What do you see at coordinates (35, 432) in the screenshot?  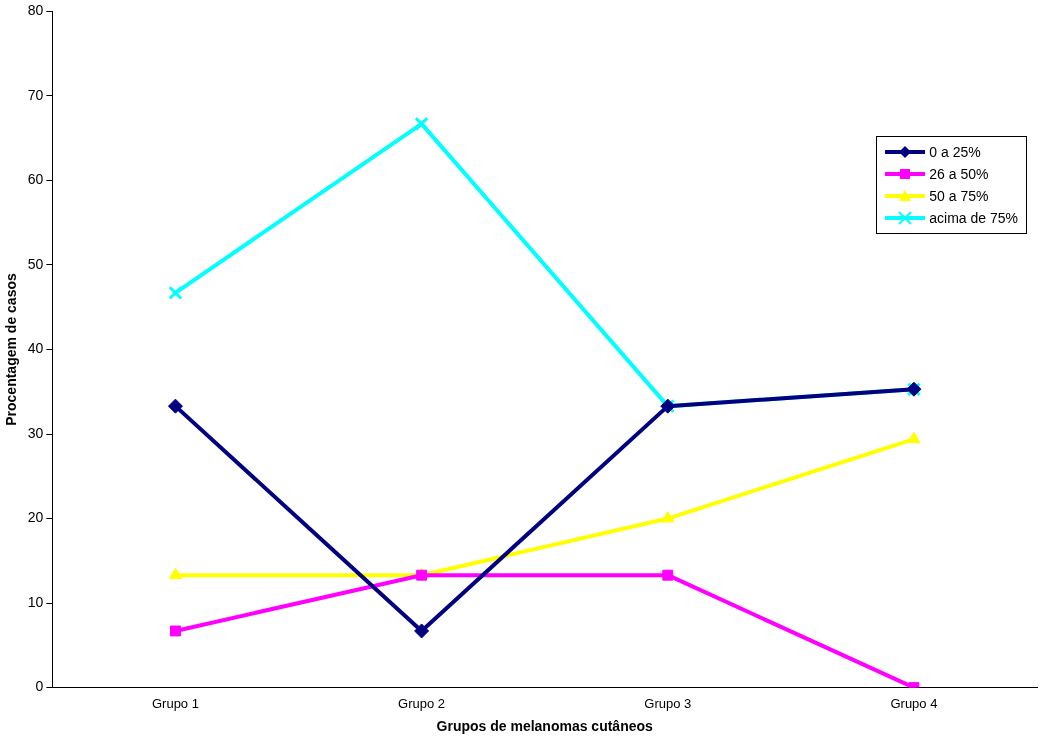 I see `y-tick-label: 30` at bounding box center [35, 432].